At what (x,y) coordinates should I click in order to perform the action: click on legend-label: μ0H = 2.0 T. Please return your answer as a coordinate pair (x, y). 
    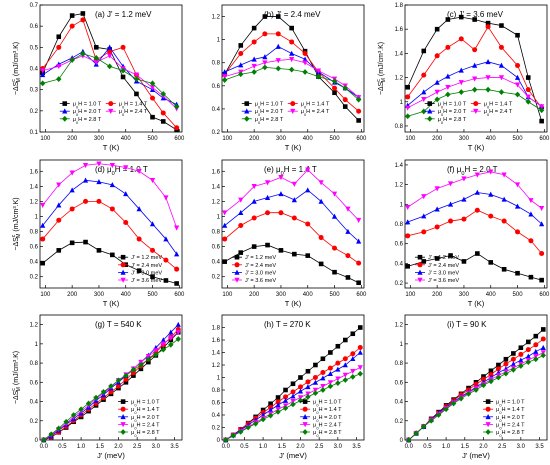
    Looking at the image, I should click on (452, 113).